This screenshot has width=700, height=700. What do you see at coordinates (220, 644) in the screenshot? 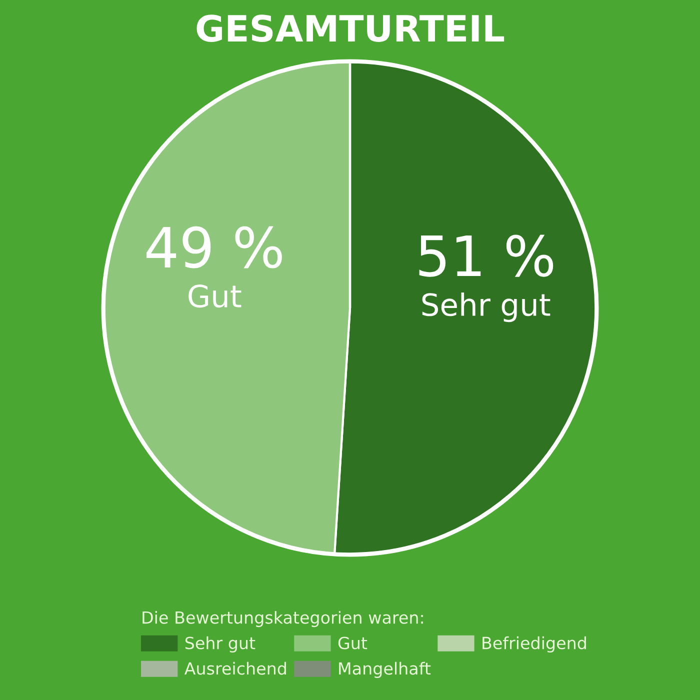
I see `legend-label: Sehr gut` at bounding box center [220, 644].